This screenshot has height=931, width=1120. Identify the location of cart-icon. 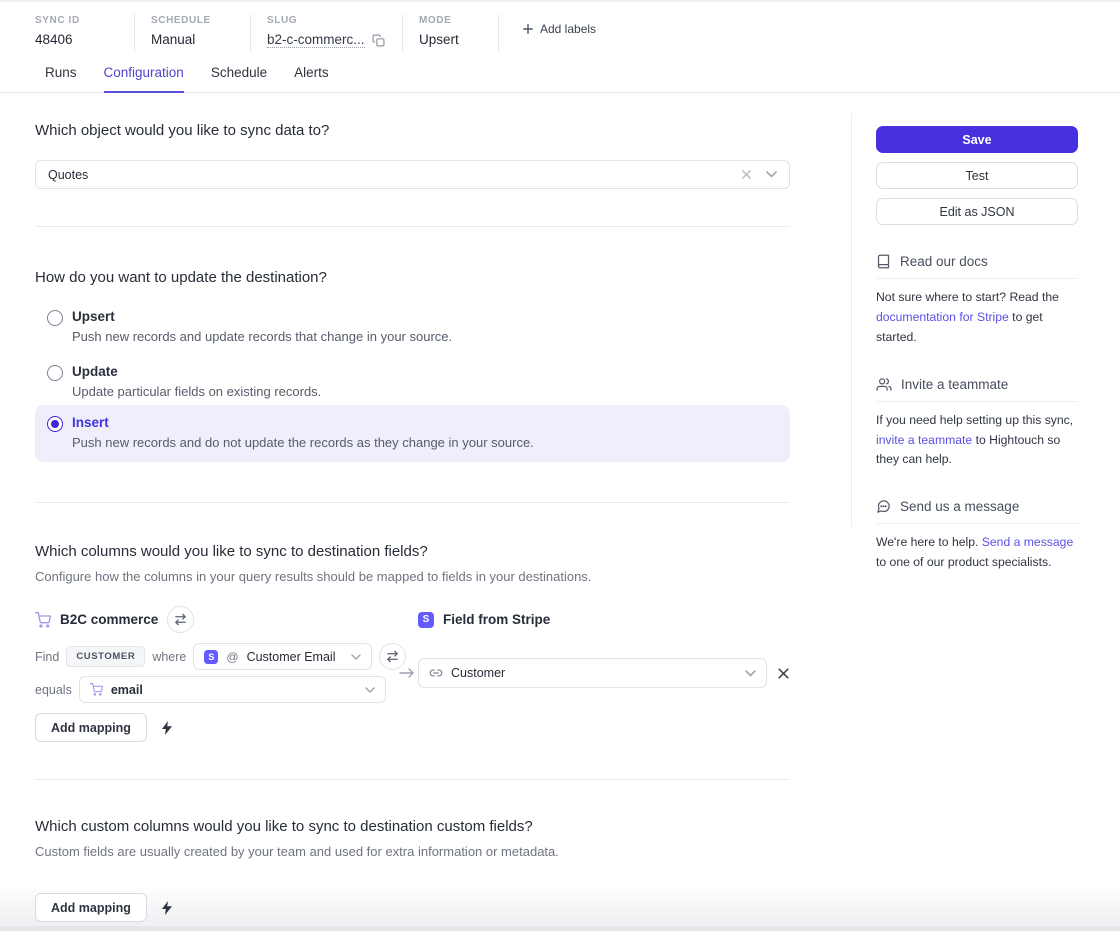
(96, 689).